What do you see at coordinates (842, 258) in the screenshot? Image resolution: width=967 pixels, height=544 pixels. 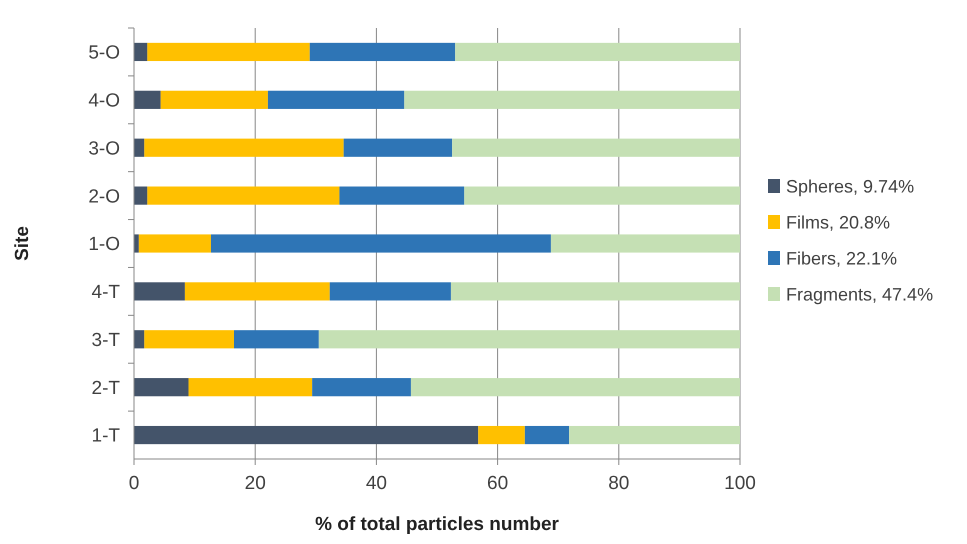 I see `legend-label: Fibers, 22.1%` at bounding box center [842, 258].